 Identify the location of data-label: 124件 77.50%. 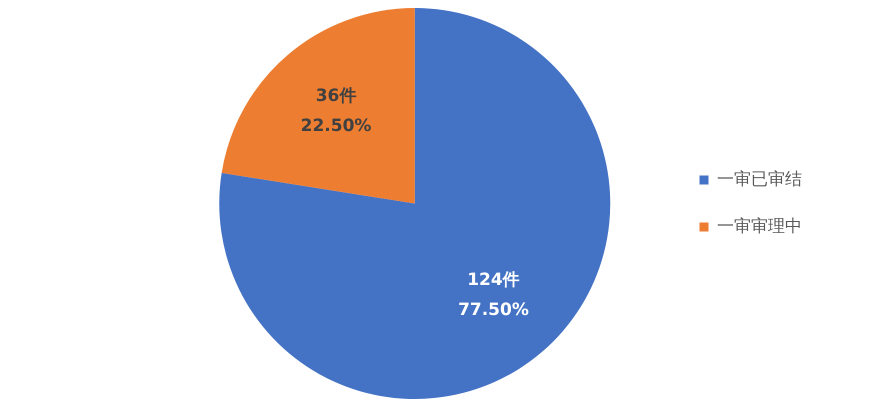
(493, 295).